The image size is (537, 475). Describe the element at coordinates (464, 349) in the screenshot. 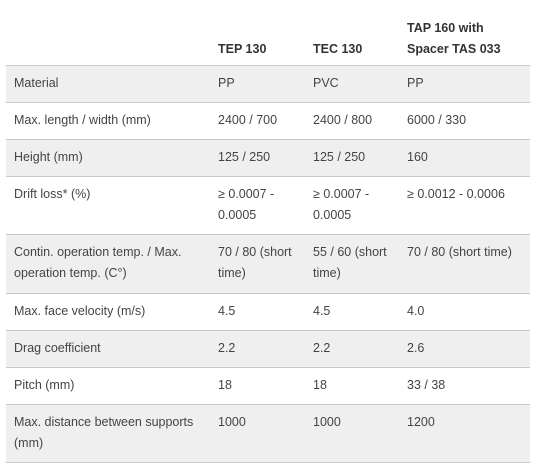

I see `table-cell: 2.6` at that location.